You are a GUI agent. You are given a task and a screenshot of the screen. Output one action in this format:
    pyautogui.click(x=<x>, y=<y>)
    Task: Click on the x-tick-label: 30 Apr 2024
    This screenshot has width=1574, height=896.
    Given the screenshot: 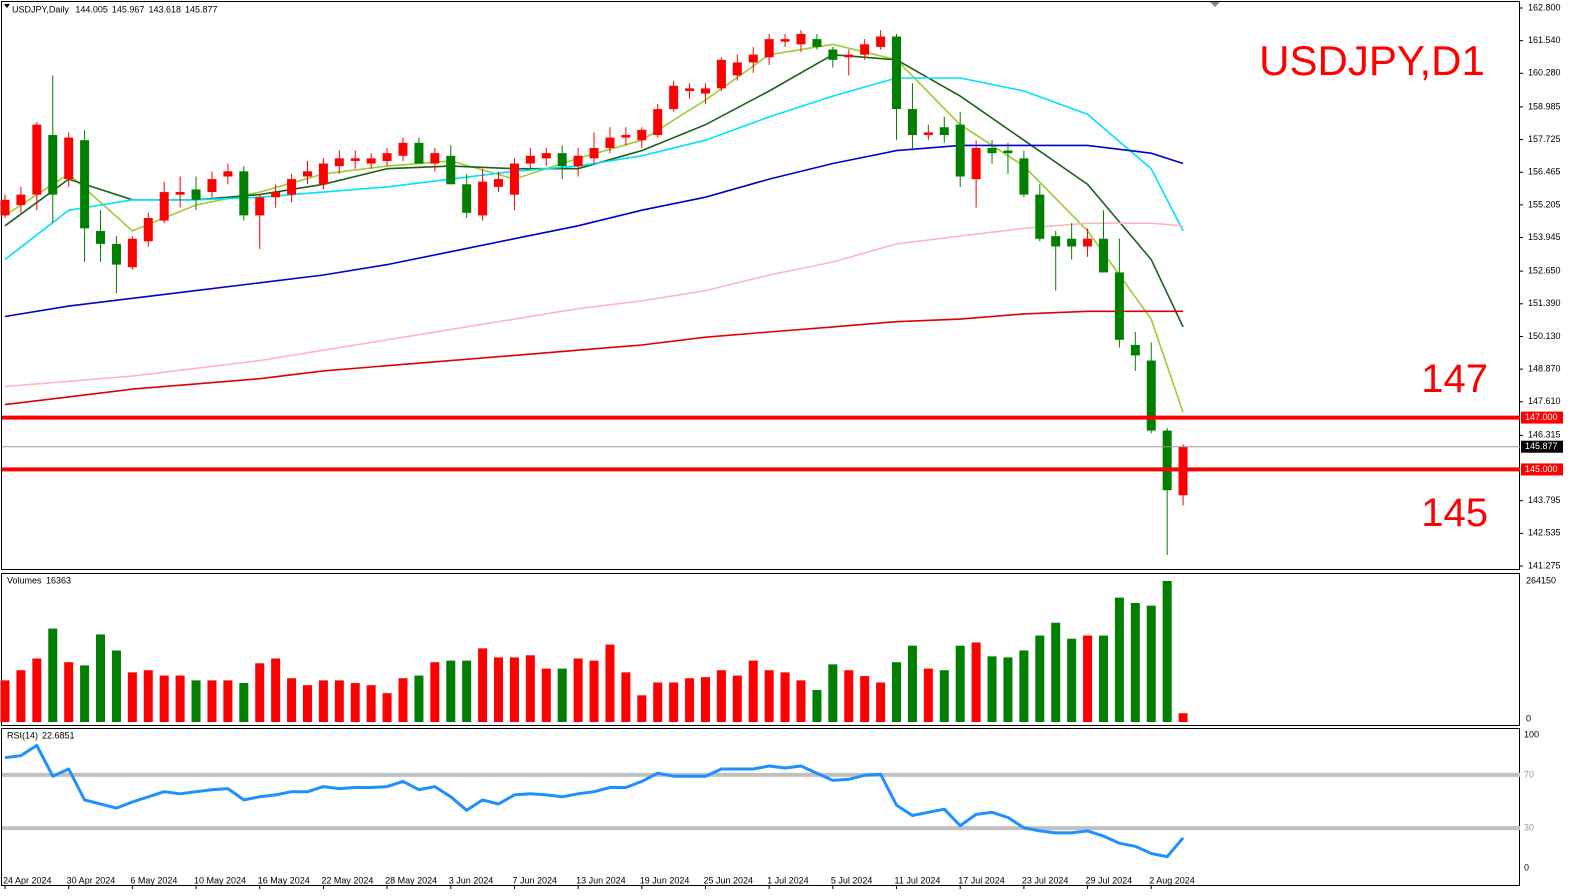 What is the action you would take?
    pyautogui.click(x=91, y=880)
    